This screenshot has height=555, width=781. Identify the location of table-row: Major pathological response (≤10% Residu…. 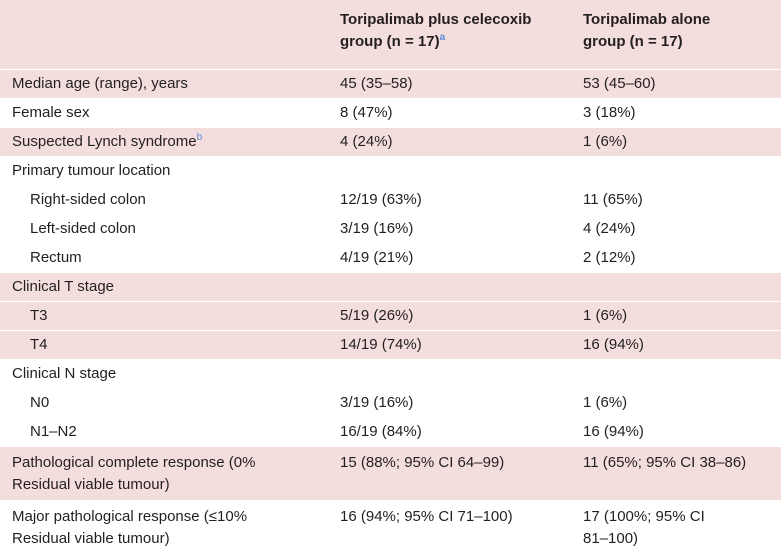
(390, 527).